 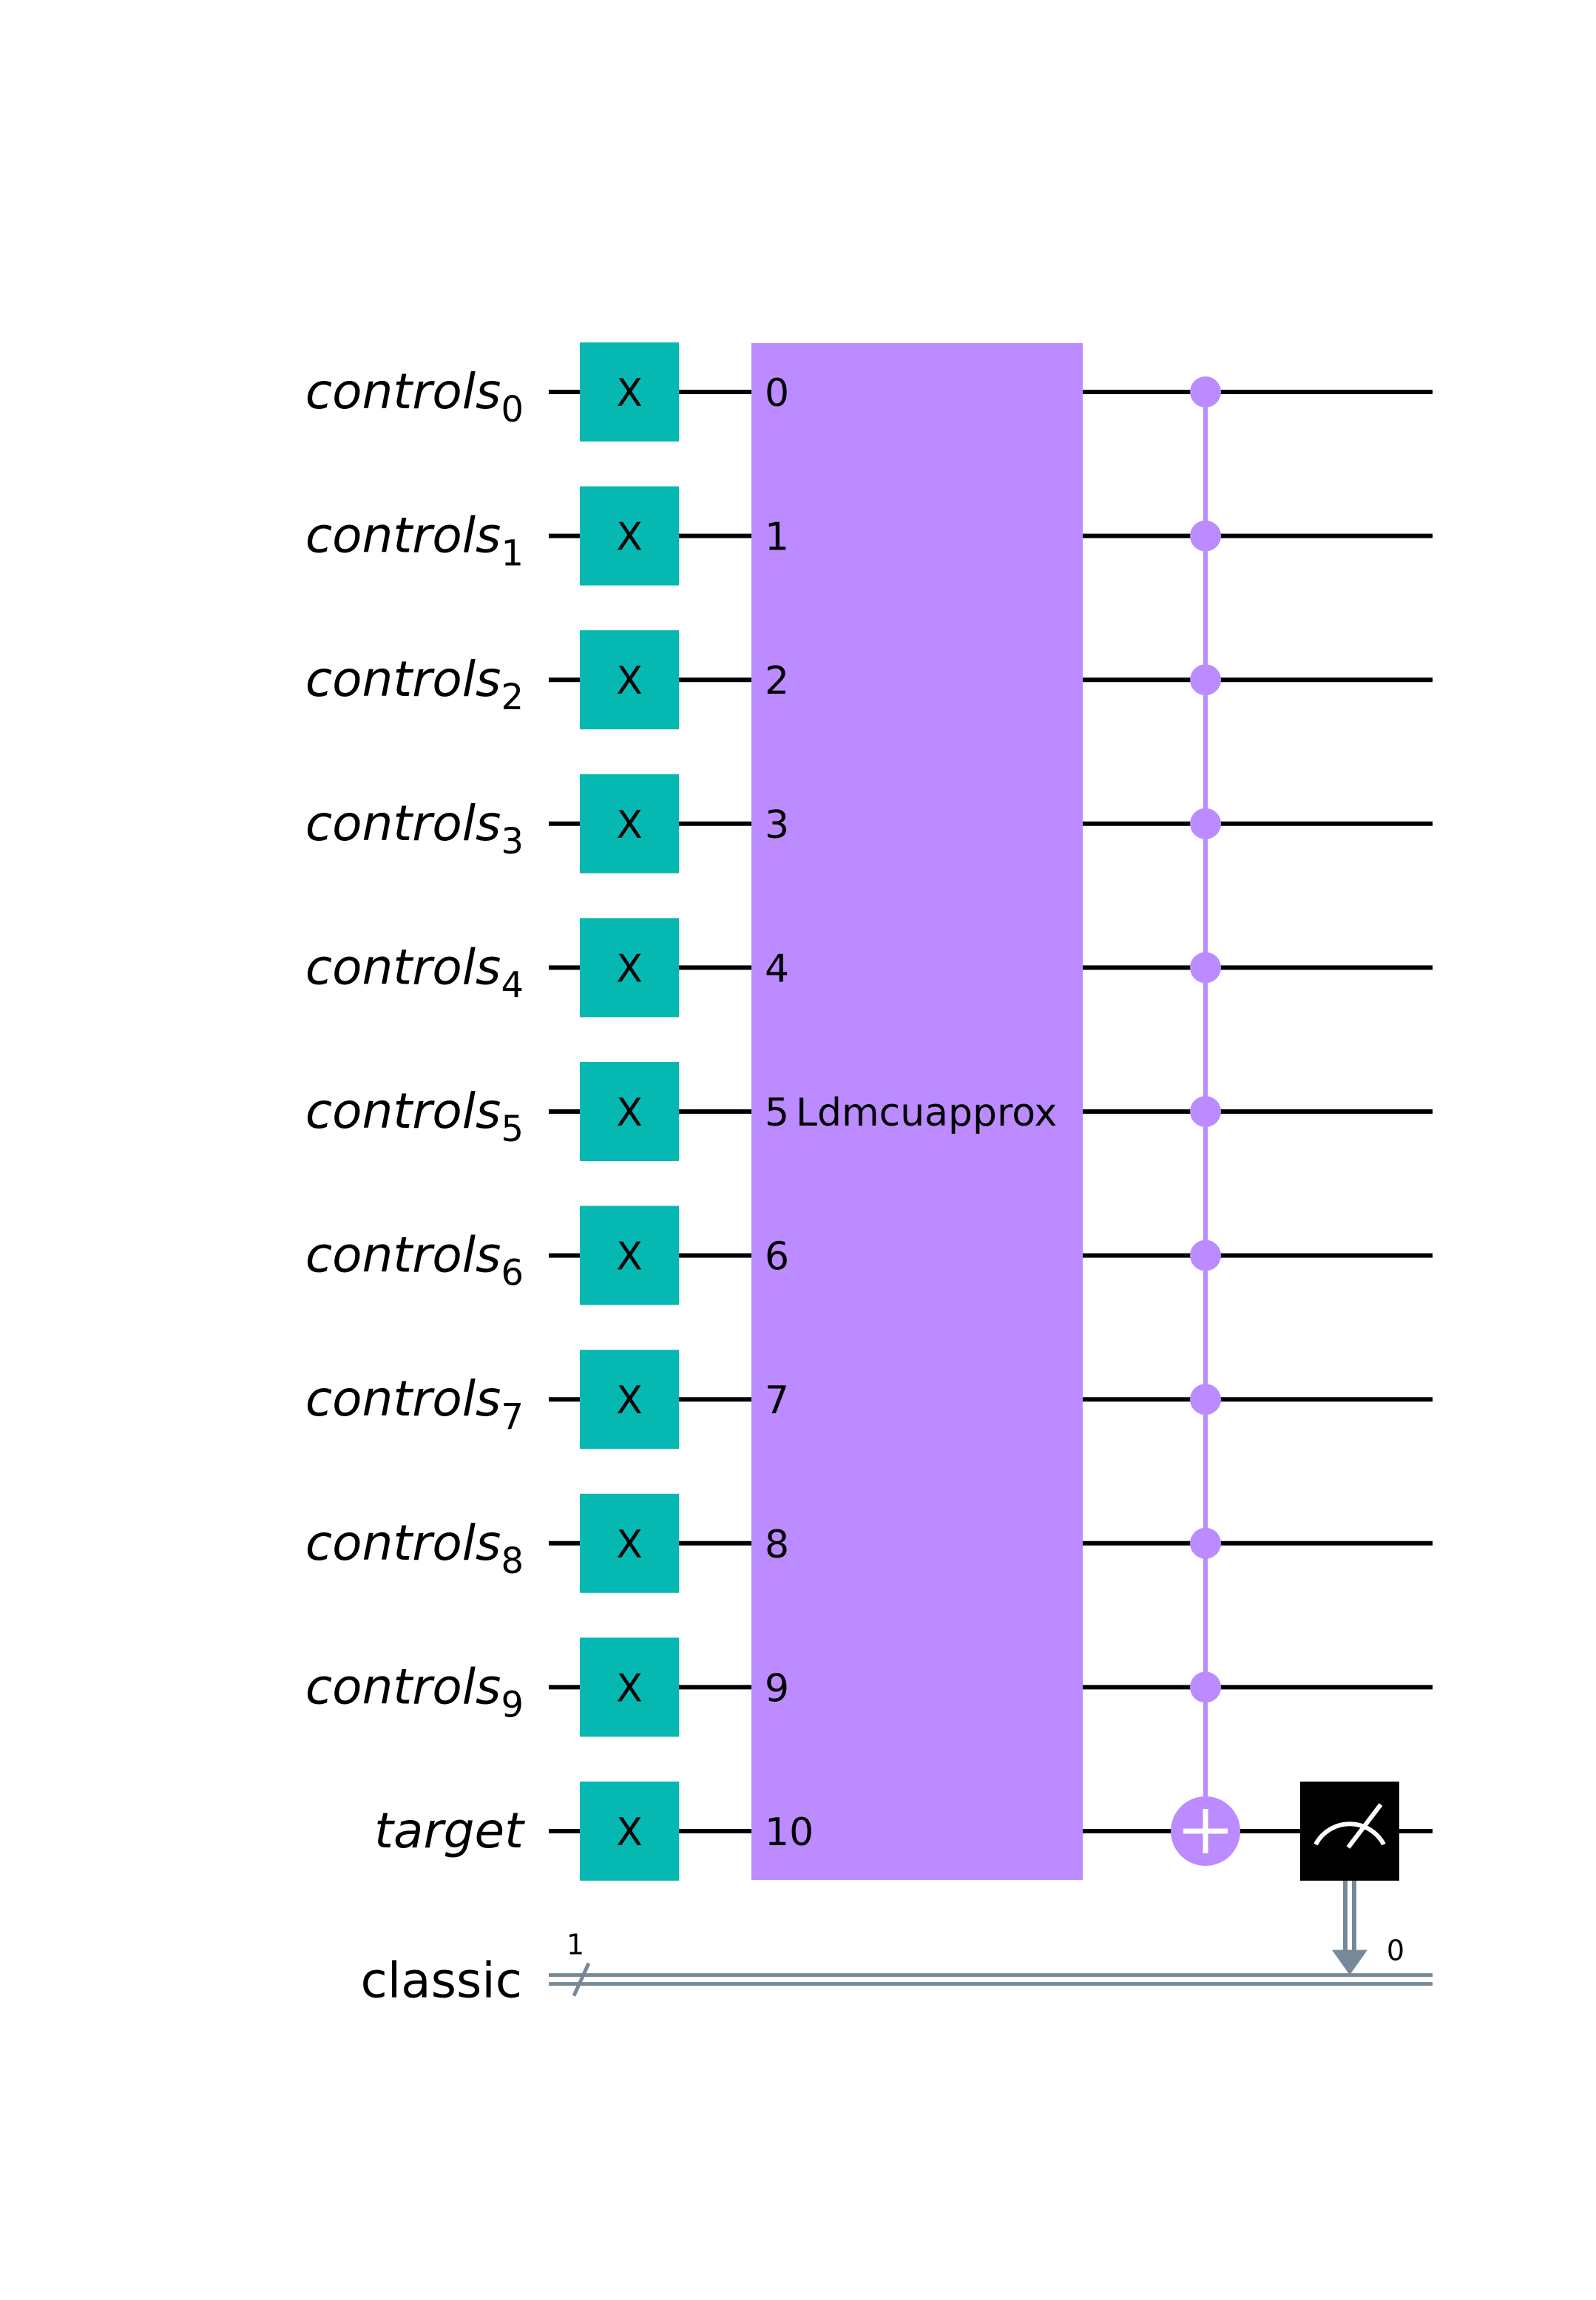 I want to click on x-gates-column: X X X X X X X X X X X, so click(x=629, y=1111).